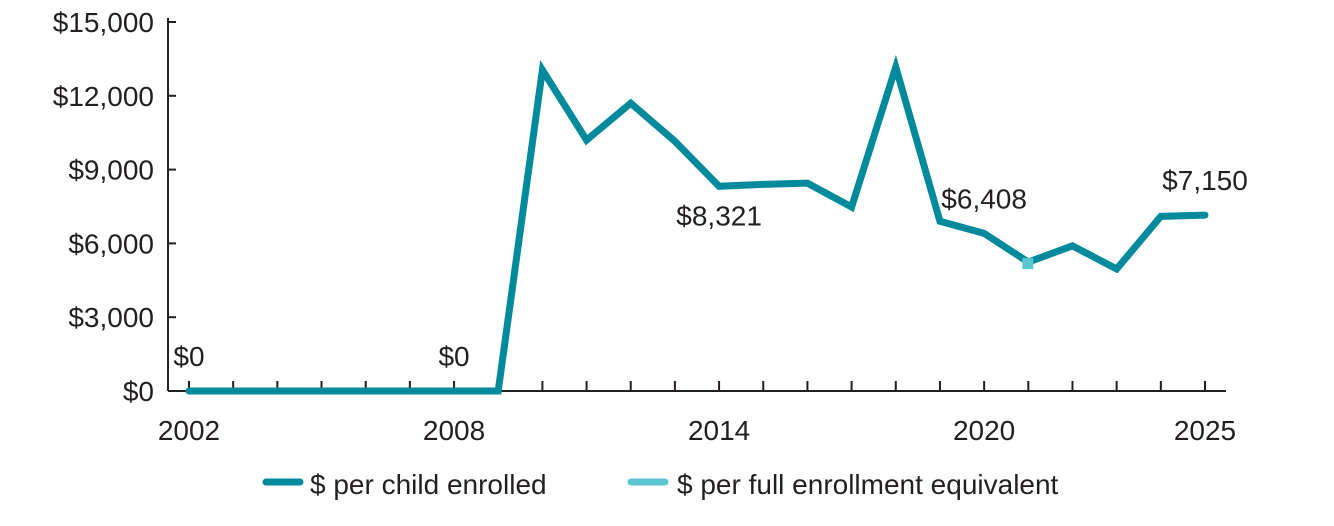 Image resolution: width=1334 pixels, height=526 pixels. I want to click on legend-label-per-full-enrollment-equivalent: $ per full enrollment equivalent, so click(868, 484).